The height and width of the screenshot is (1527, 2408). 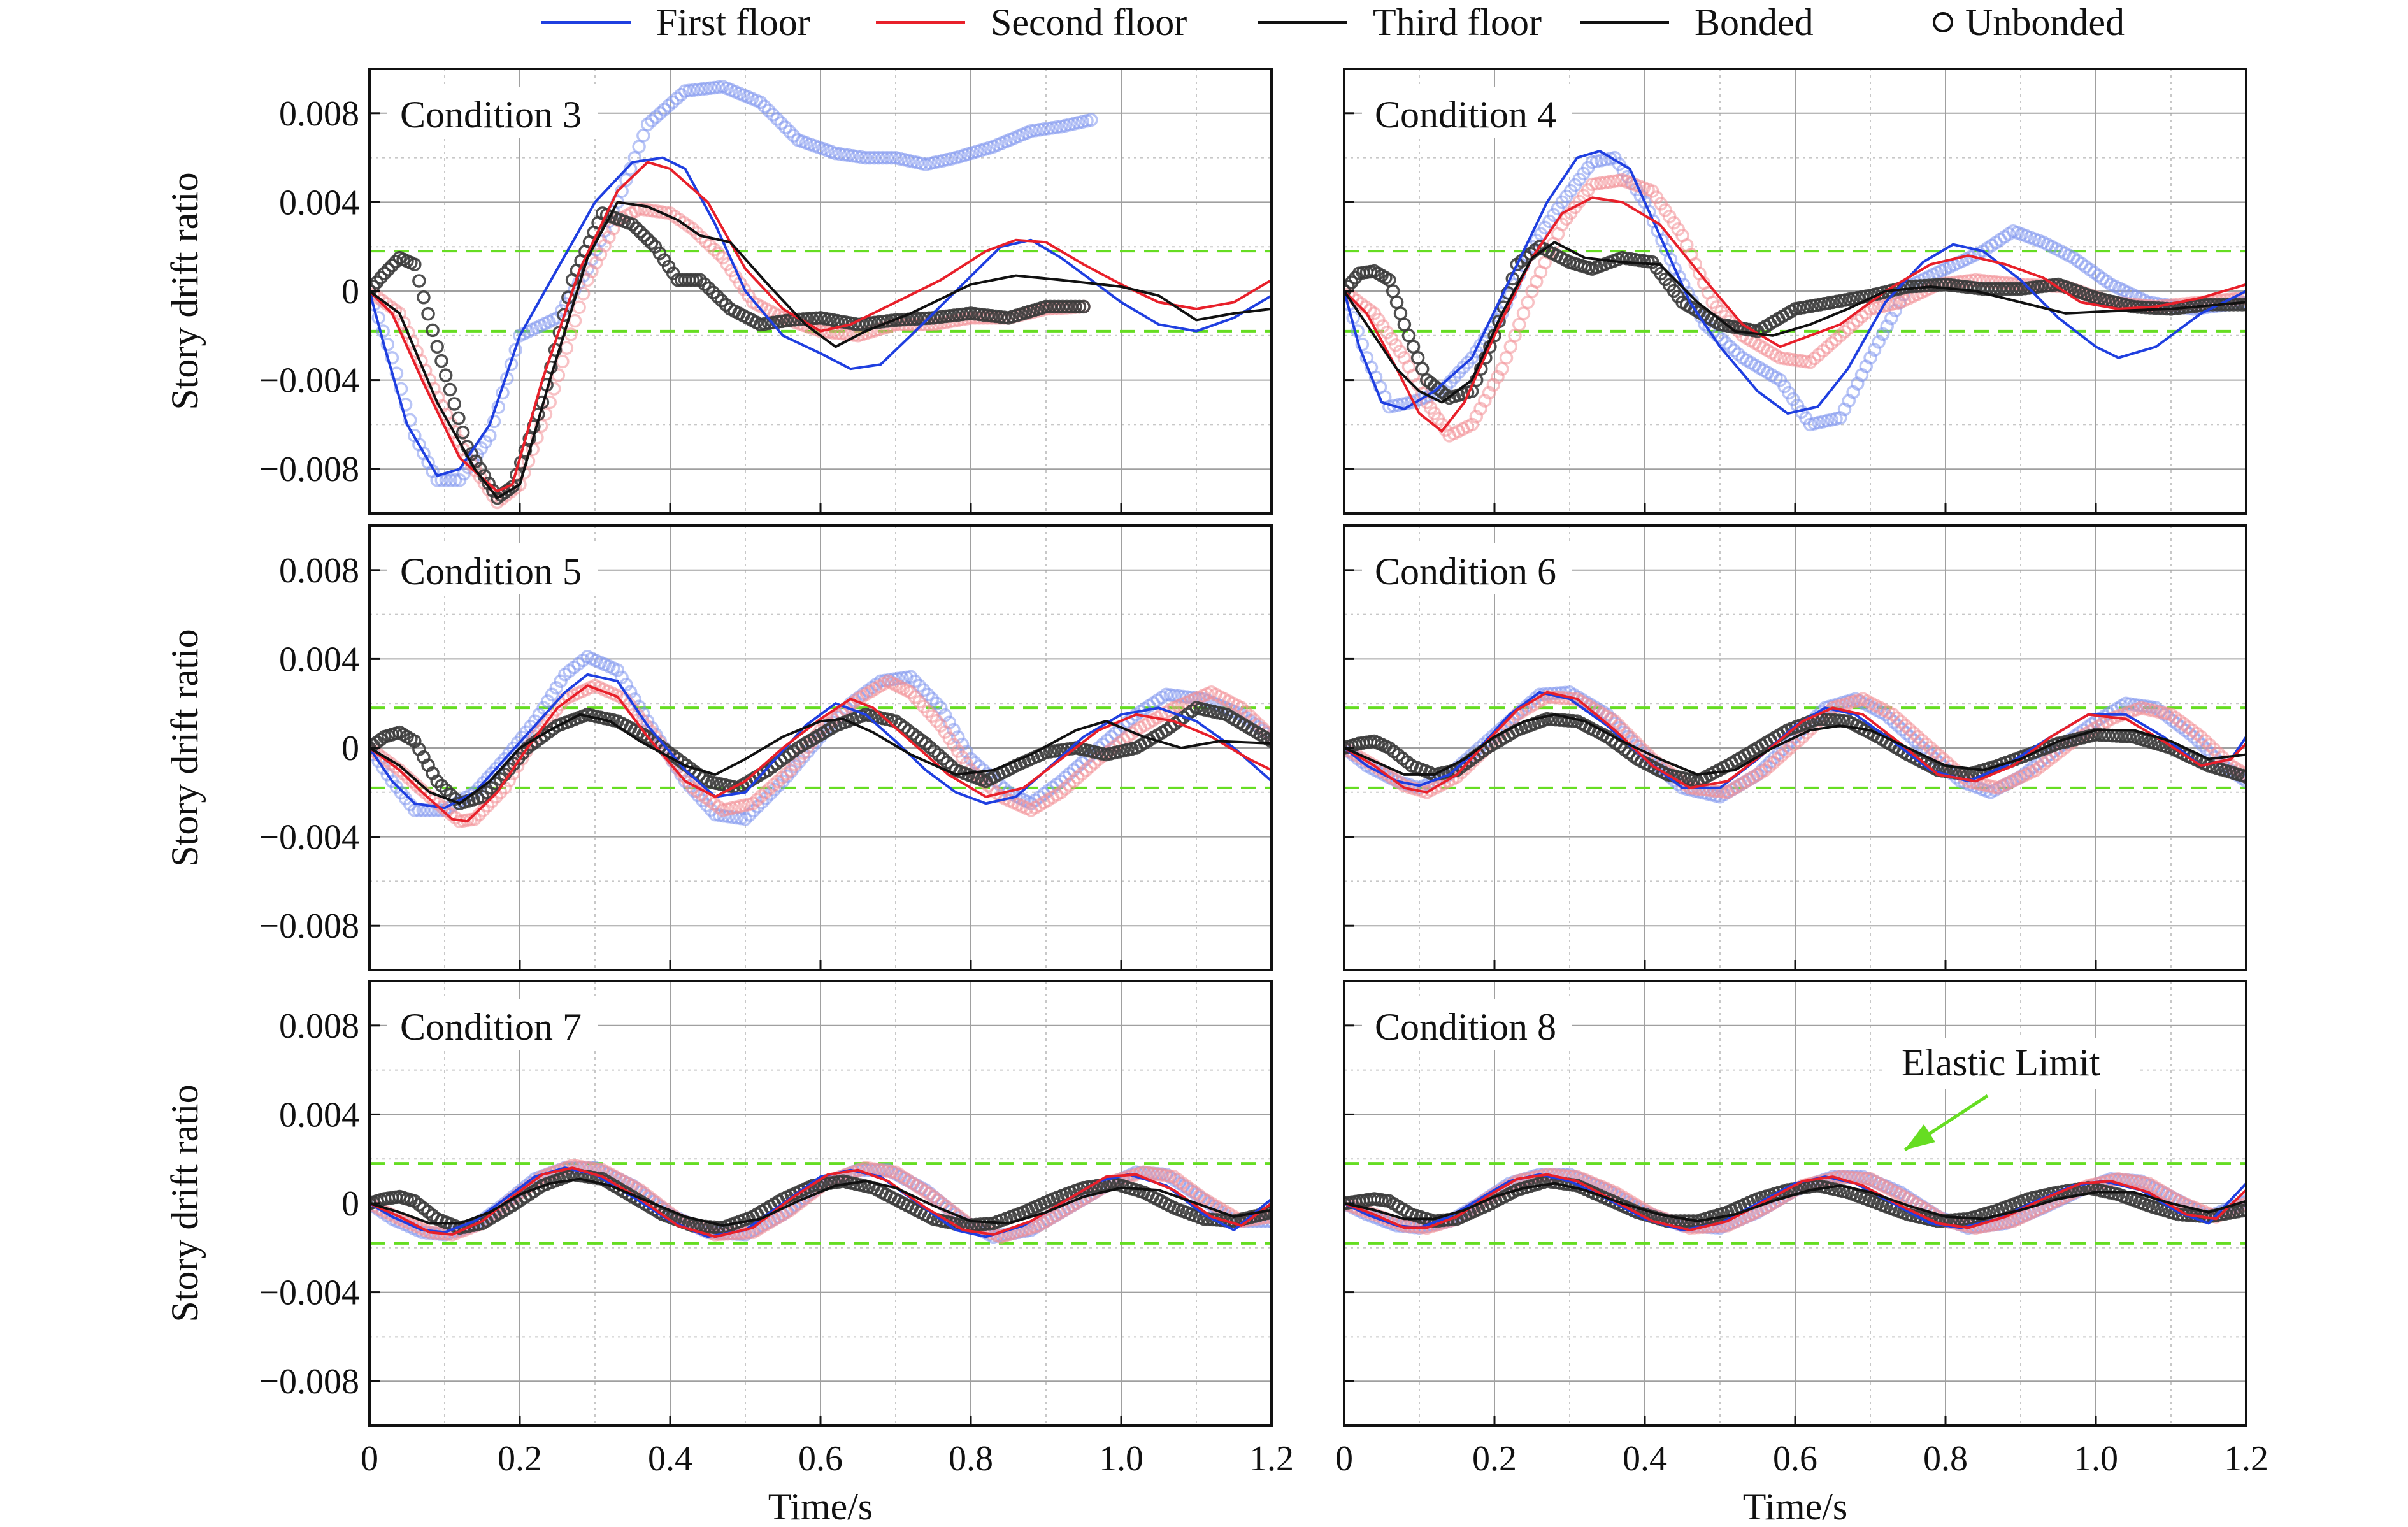 What do you see at coordinates (1465, 571) in the screenshot?
I see `condition-label: Condition 6` at bounding box center [1465, 571].